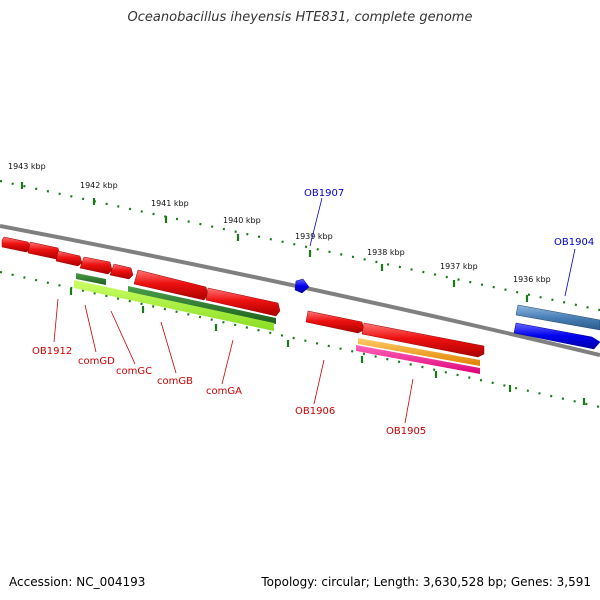  What do you see at coordinates (419, 352) in the screenshot?
I see `gene-orange-bar` at bounding box center [419, 352].